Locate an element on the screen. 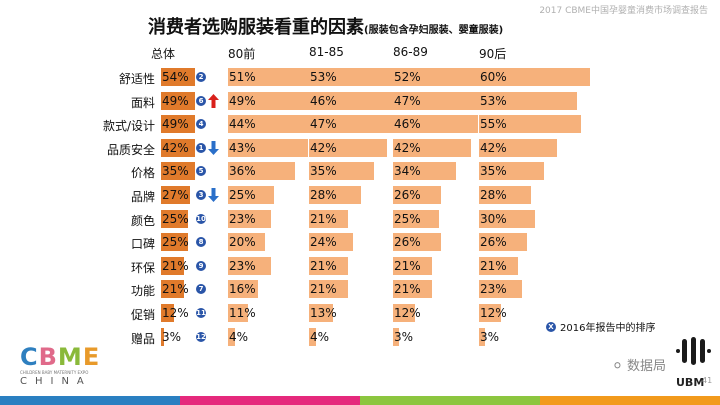 Image resolution: width=720 pixels, height=405 pixels. row-label: 功能 is located at coordinates (142, 291).